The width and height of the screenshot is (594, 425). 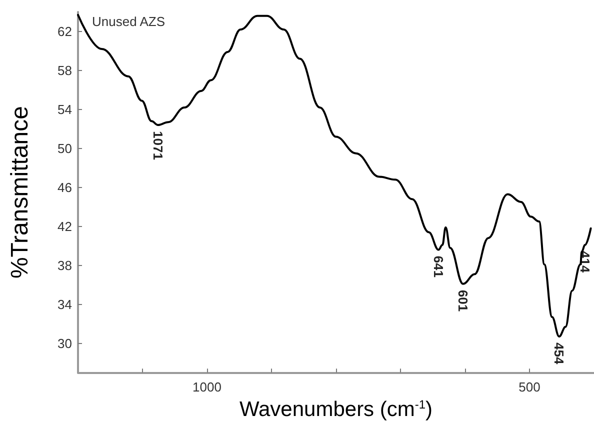 I want to click on y-tick-label: 42, so click(x=65, y=226).